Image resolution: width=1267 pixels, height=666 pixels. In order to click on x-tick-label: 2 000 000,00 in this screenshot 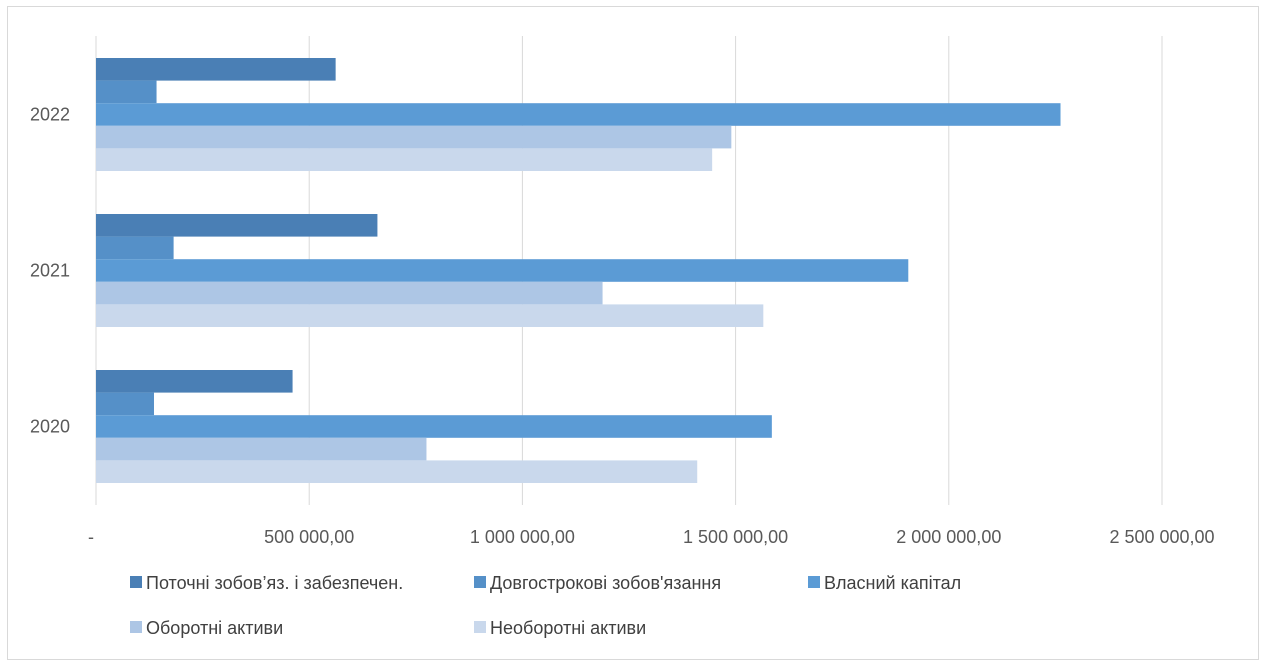, I will do `click(948, 537)`.